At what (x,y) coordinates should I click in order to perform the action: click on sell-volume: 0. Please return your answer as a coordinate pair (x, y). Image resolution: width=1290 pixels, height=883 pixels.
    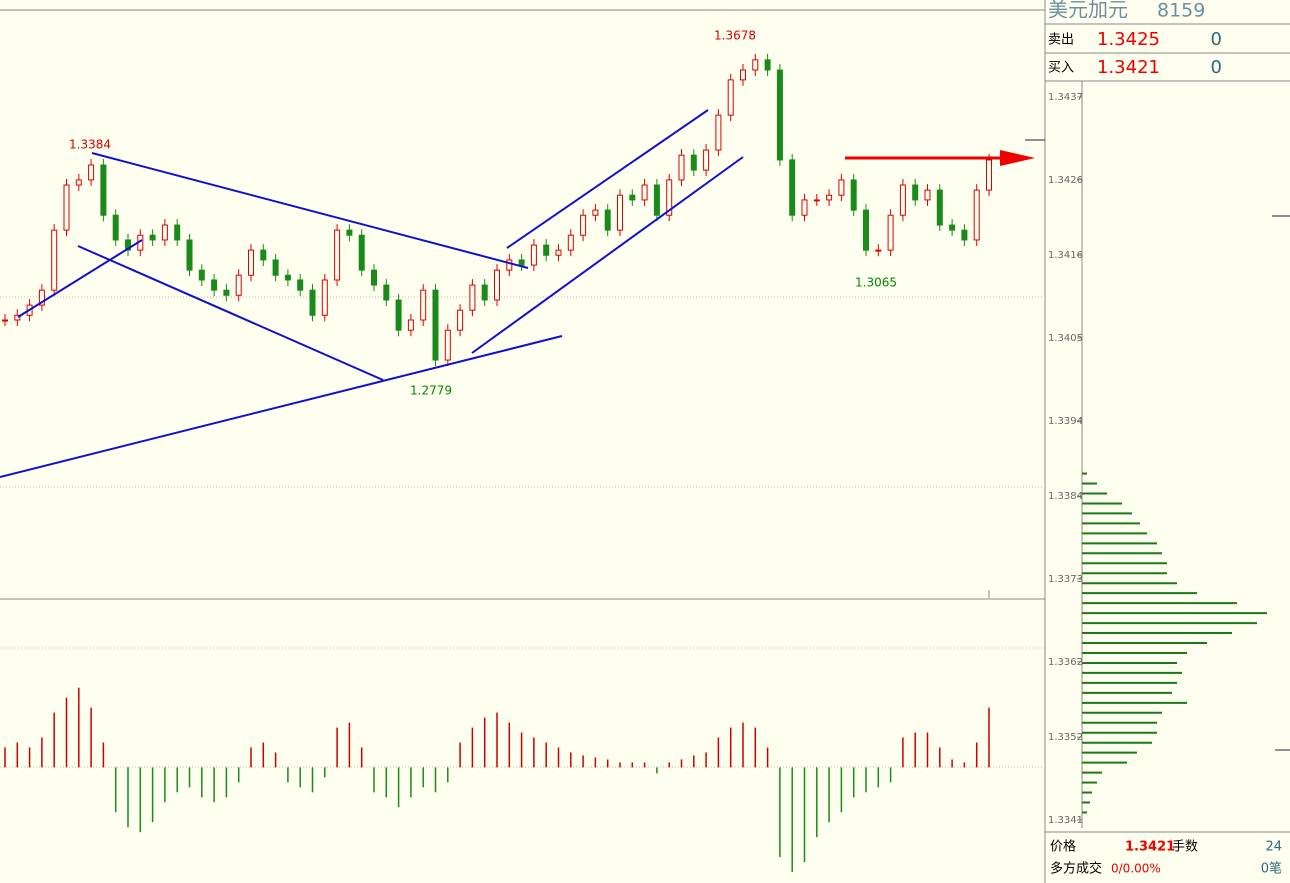
    Looking at the image, I should click on (1216, 39).